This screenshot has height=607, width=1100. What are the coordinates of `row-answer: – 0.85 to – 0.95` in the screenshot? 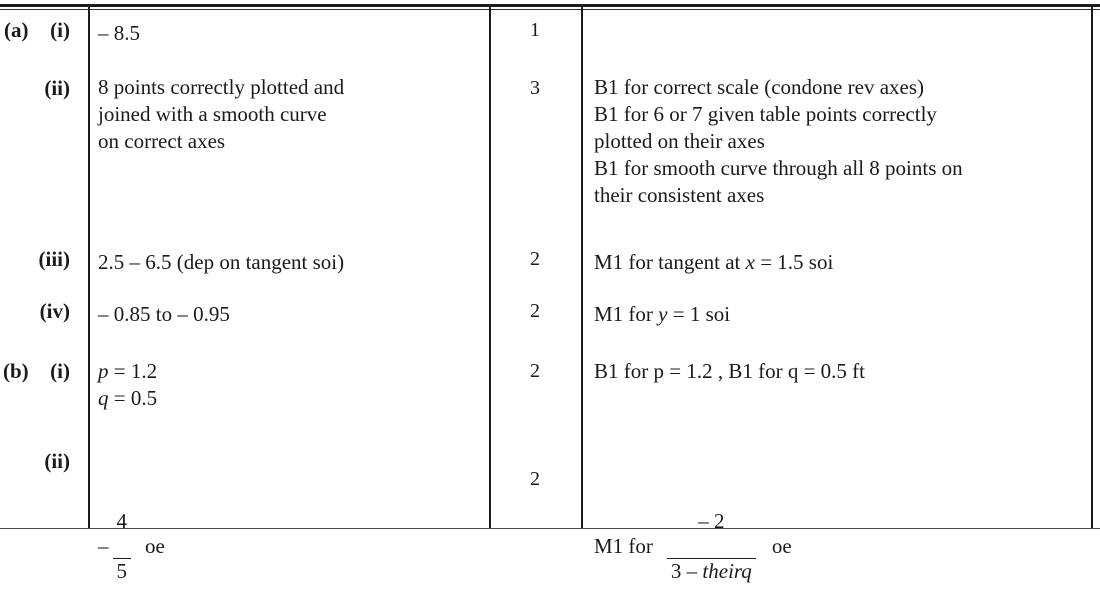 It's located at (164, 314).